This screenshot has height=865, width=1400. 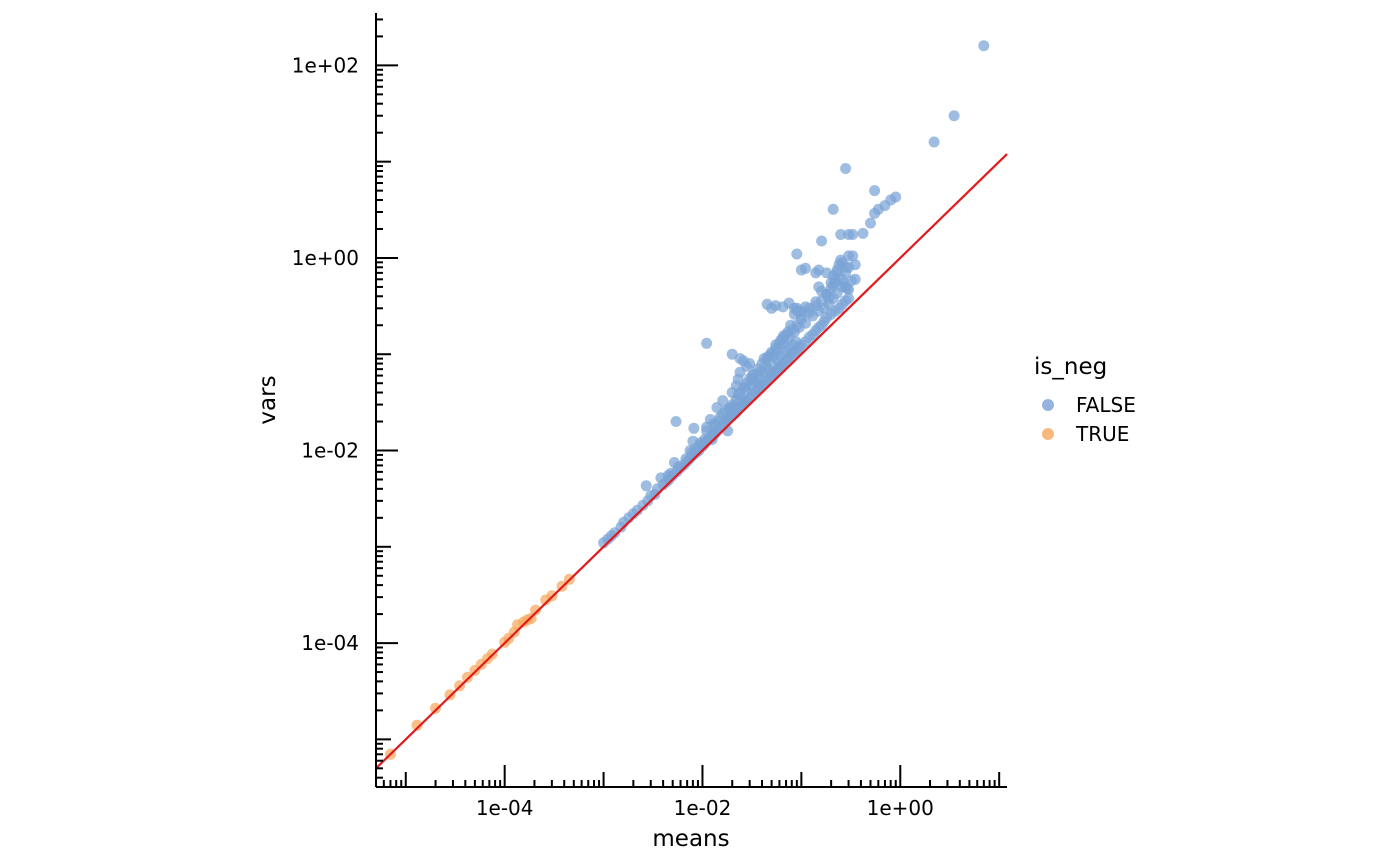 I want to click on y-axis-title: vars, so click(x=268, y=399).